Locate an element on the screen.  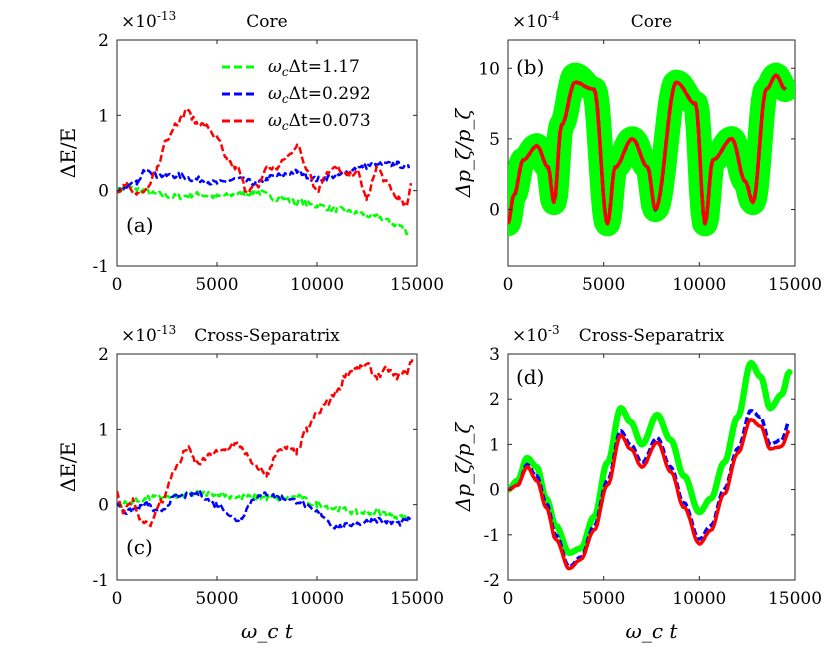
y-exponent: -4 is located at coordinates (554, 16).